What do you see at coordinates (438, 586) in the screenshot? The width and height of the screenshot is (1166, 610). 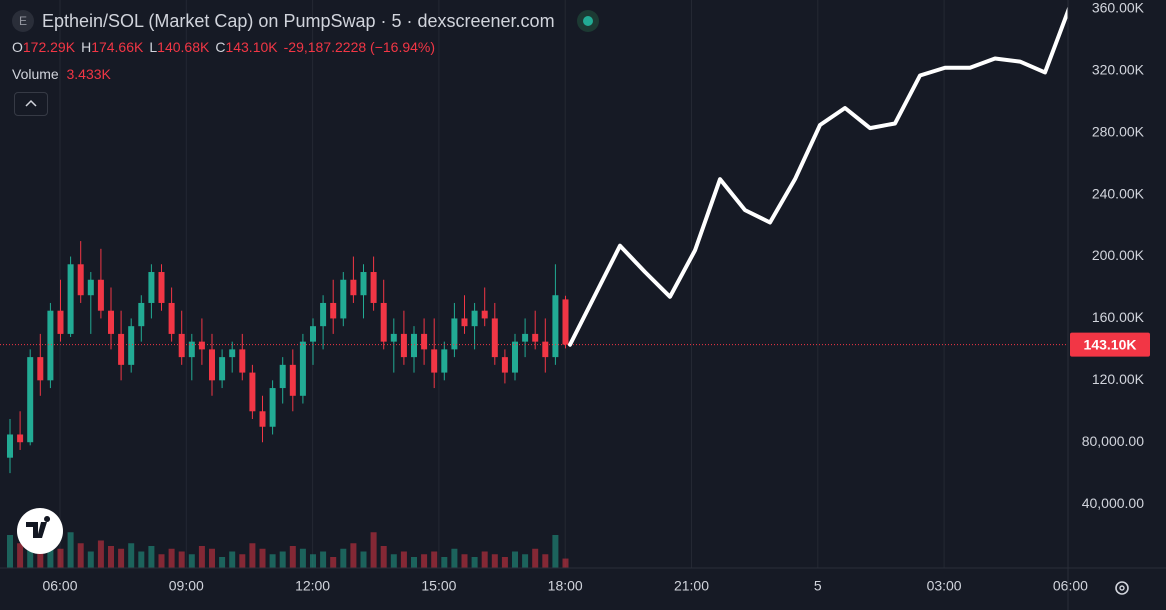 I see `x-tick-label: 15:00` at bounding box center [438, 586].